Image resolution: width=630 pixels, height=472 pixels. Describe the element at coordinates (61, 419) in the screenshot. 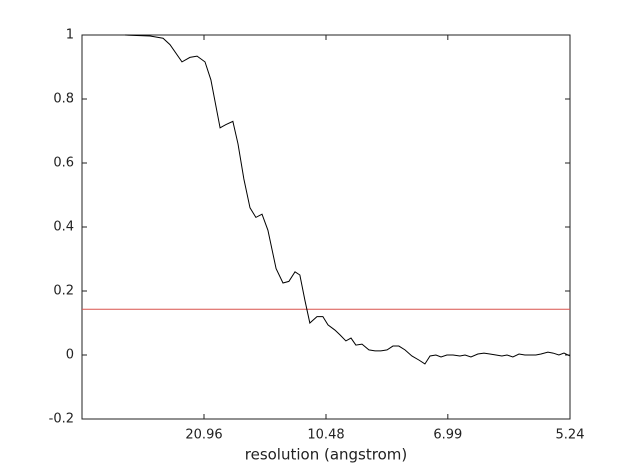

I see `y-tick-label: -0.2` at that location.